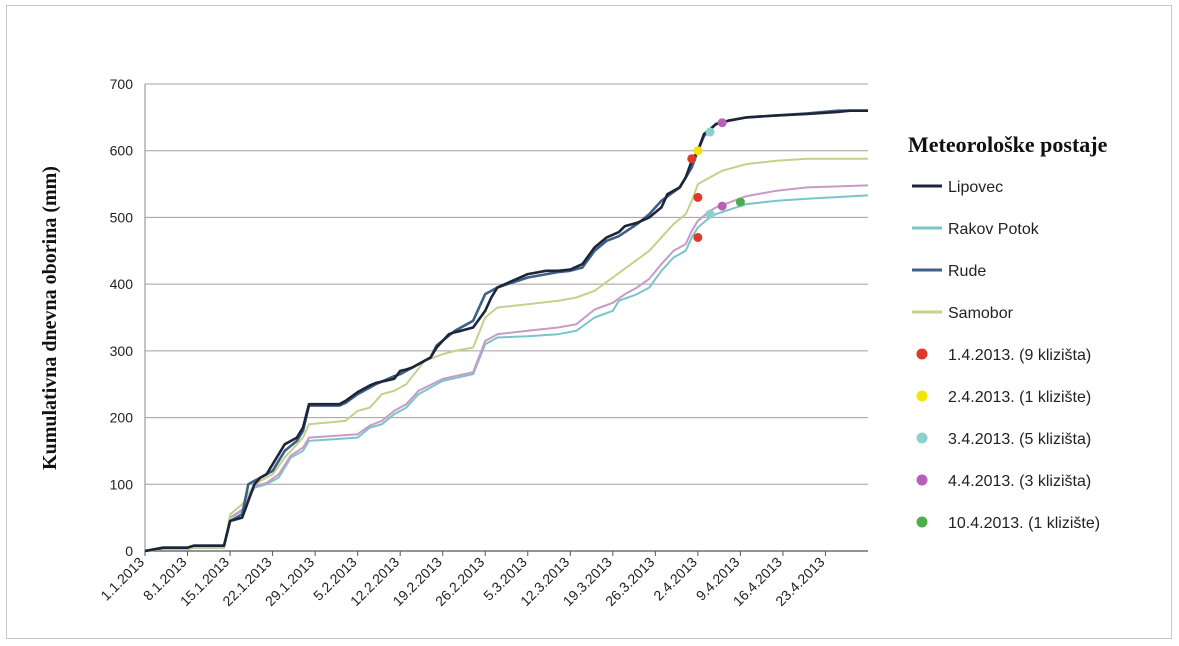 This screenshot has width=1179, height=646. Describe the element at coordinates (975, 187) in the screenshot. I see `legend-entry: Lipovec` at that location.